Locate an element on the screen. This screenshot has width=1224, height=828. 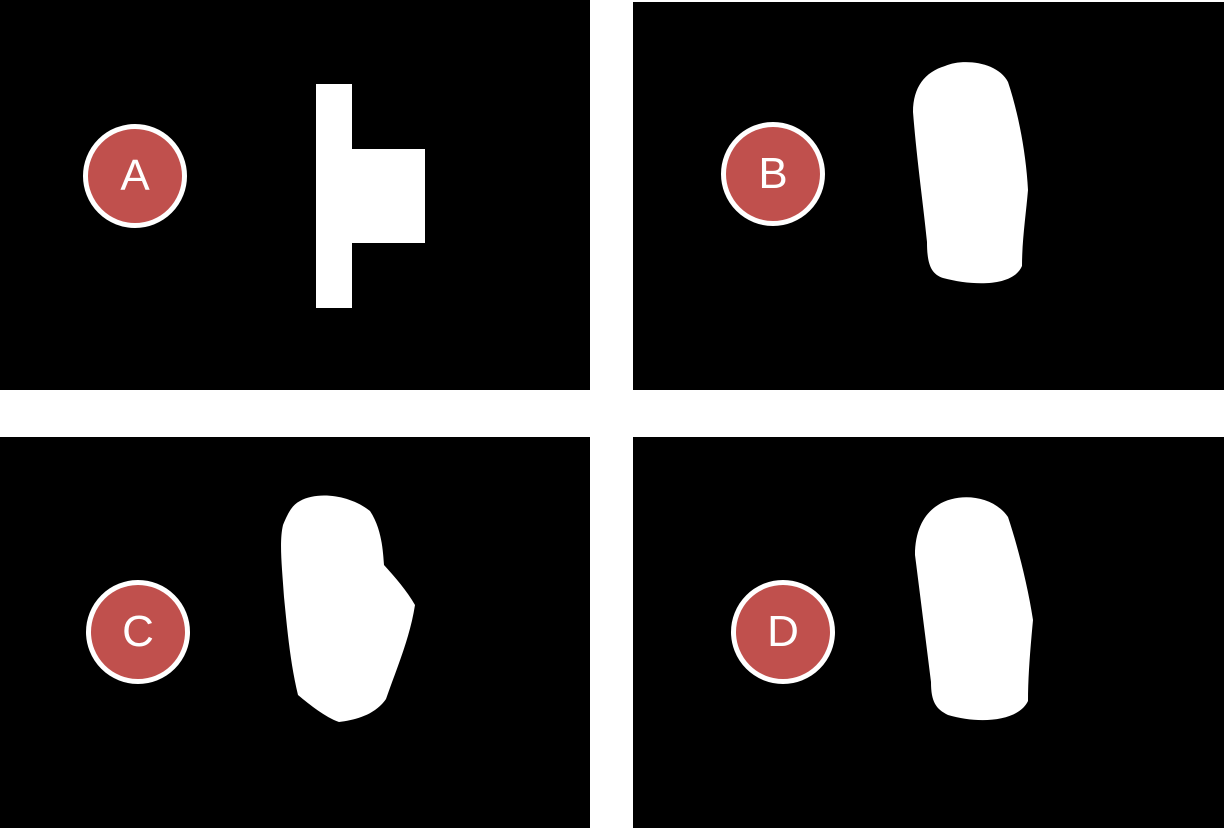
label-d: D is located at coordinates (783, 631).